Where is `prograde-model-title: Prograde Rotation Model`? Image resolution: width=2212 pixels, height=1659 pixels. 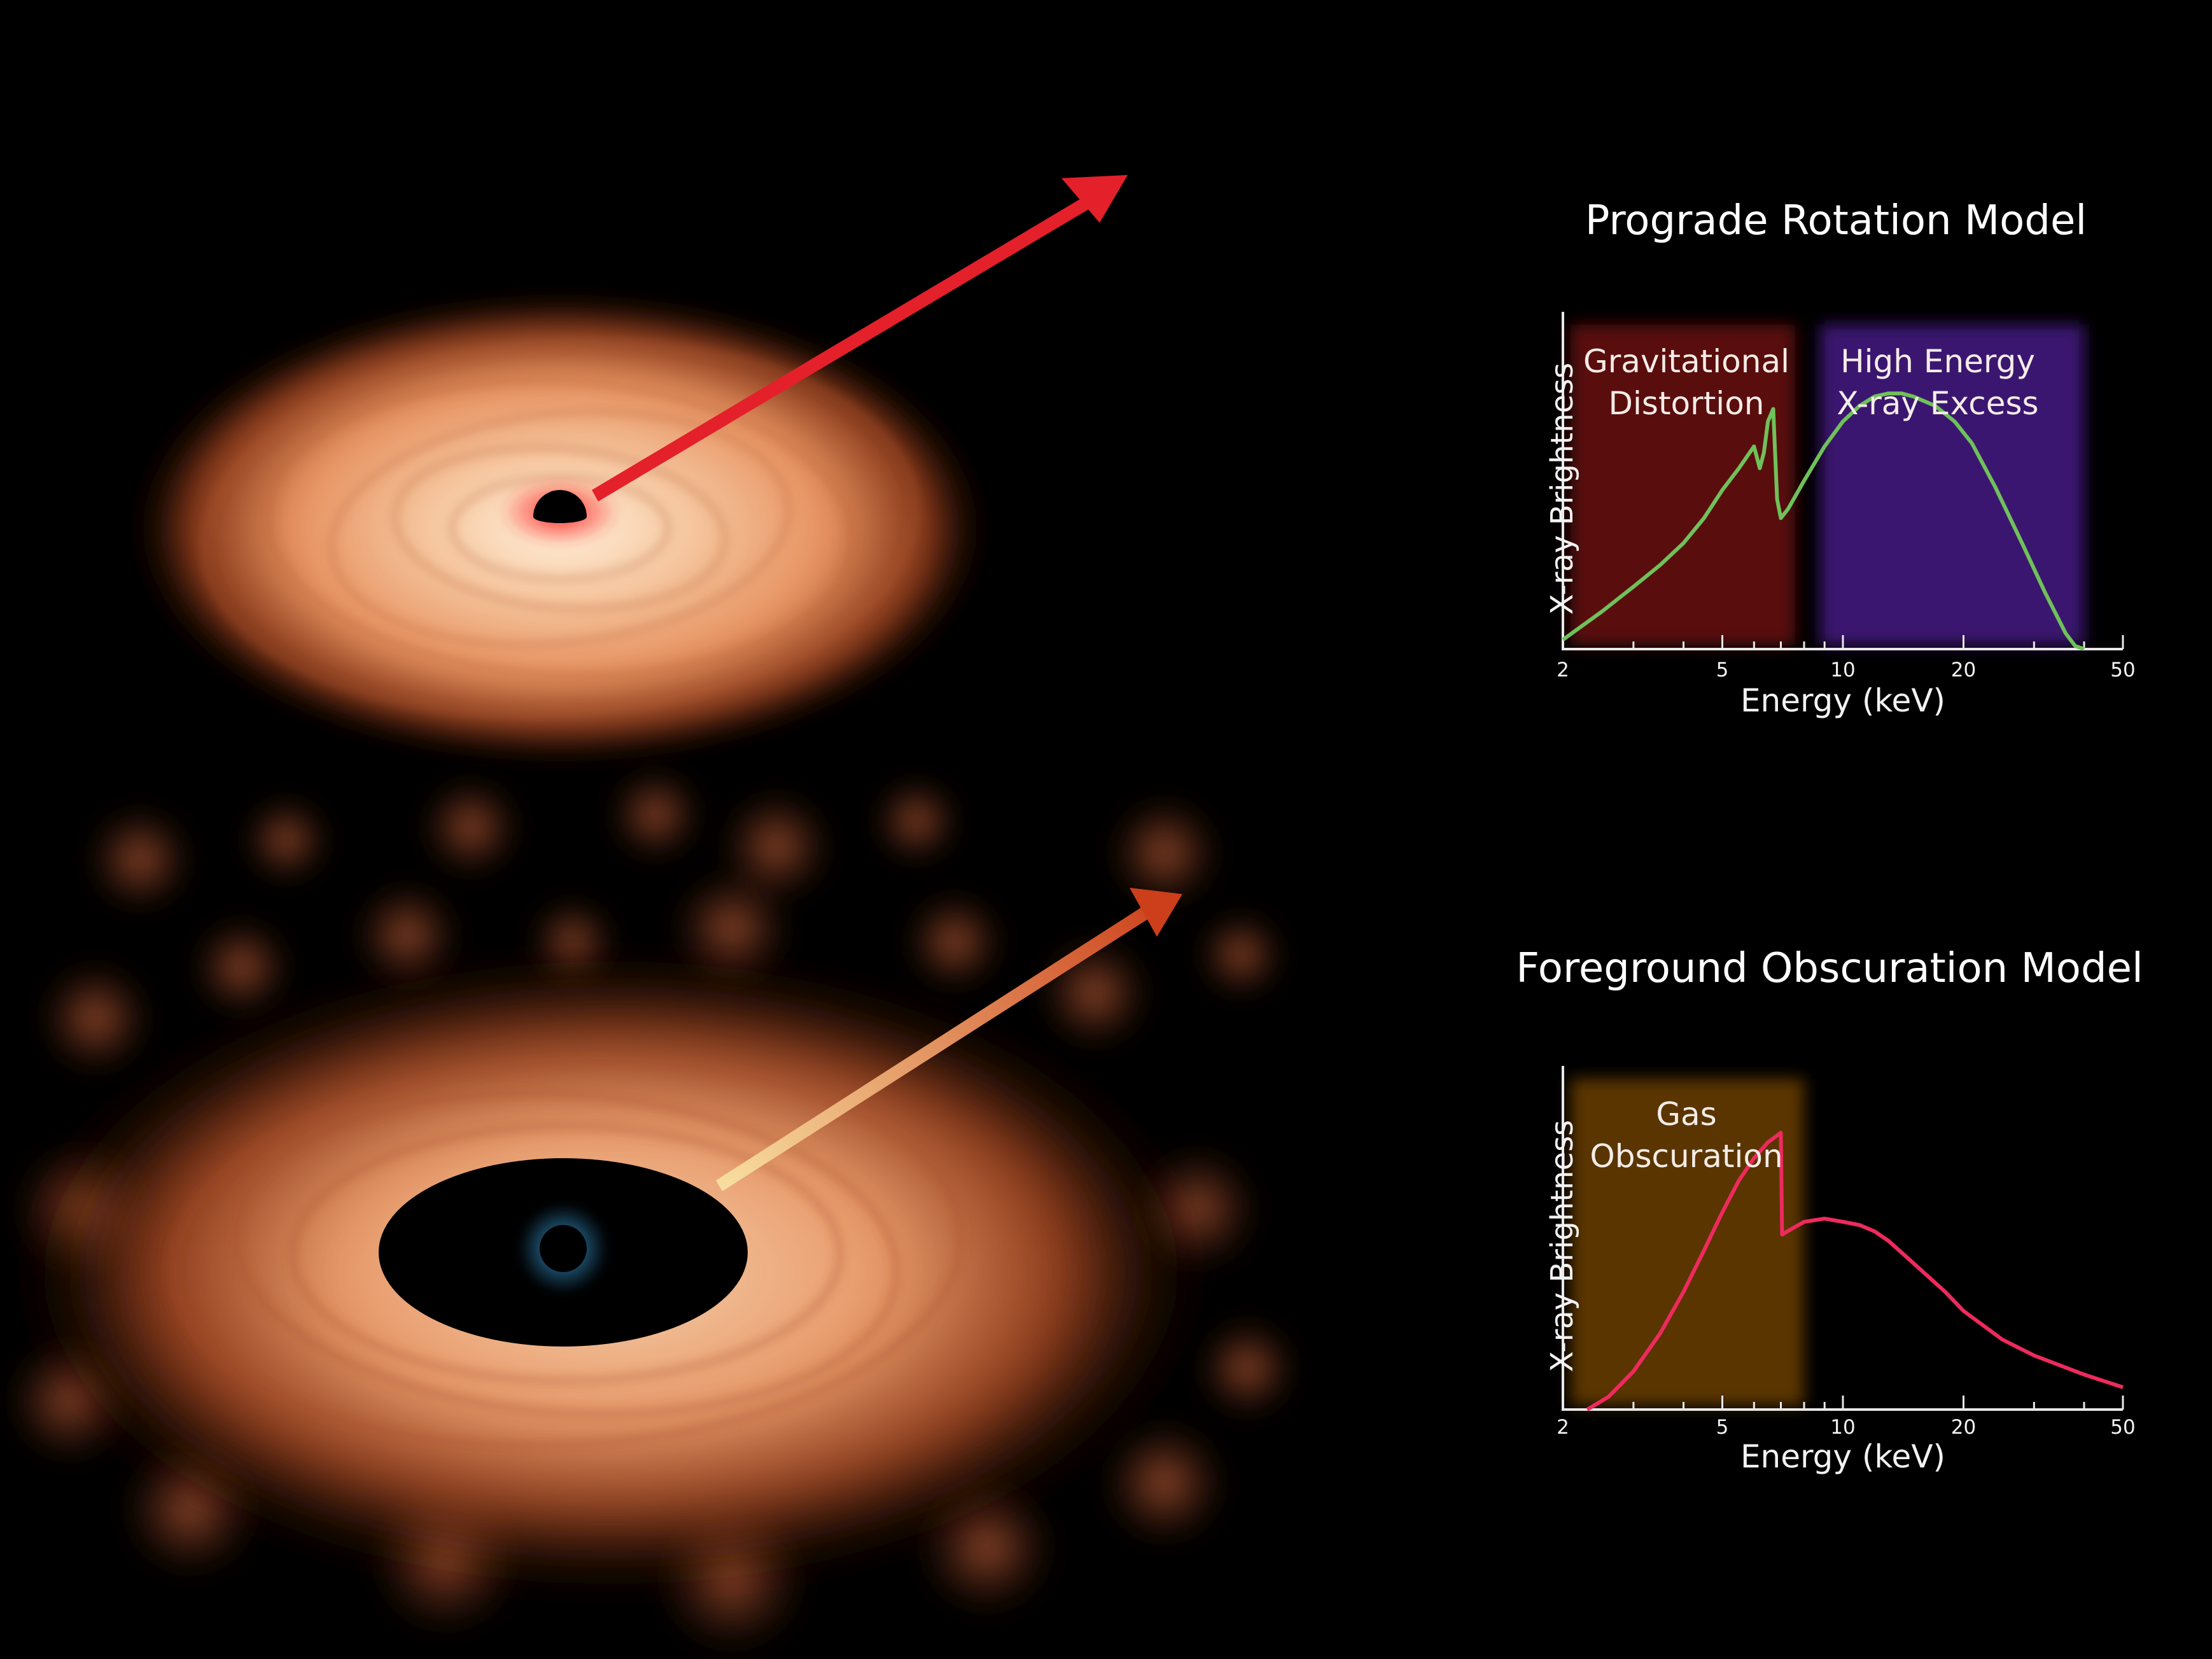 prograde-model-title: Prograde Rotation Model is located at coordinates (1836, 220).